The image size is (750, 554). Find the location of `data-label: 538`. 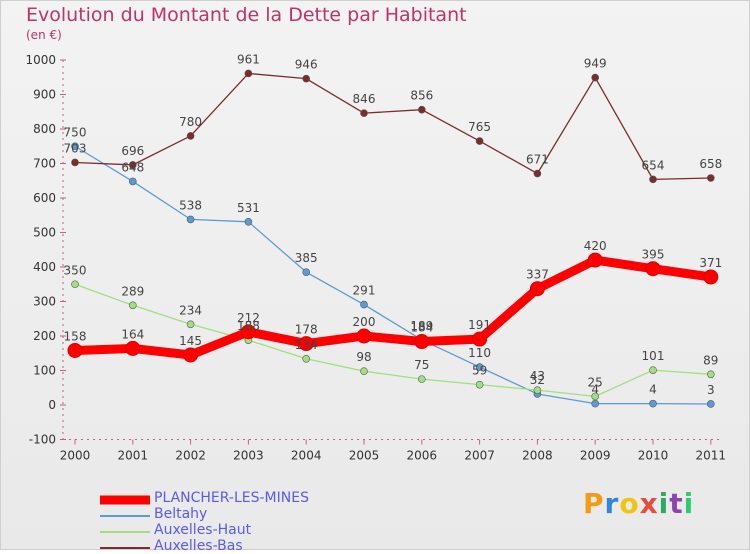

data-label: 538 is located at coordinates (190, 205).